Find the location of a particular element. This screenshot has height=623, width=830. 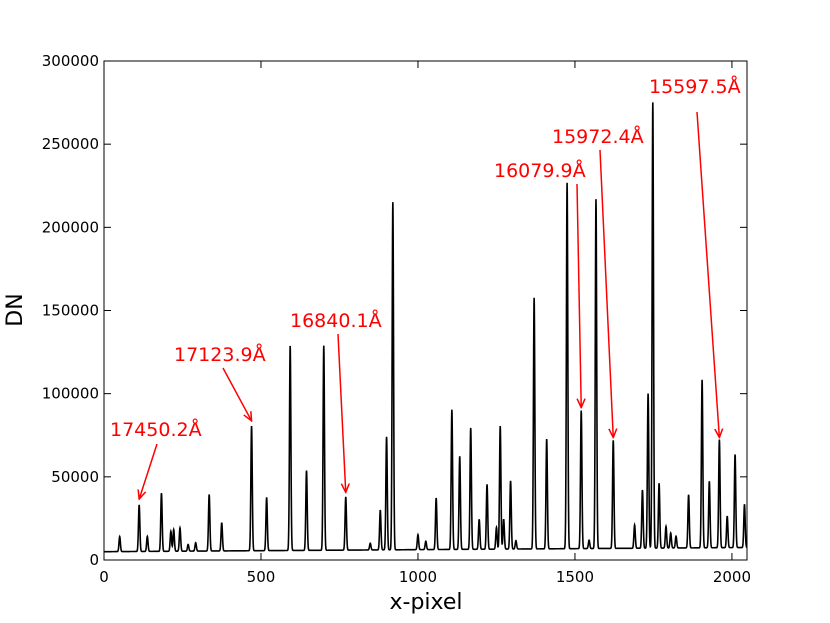

y-tick-label-4: 200000 is located at coordinates (70, 227).